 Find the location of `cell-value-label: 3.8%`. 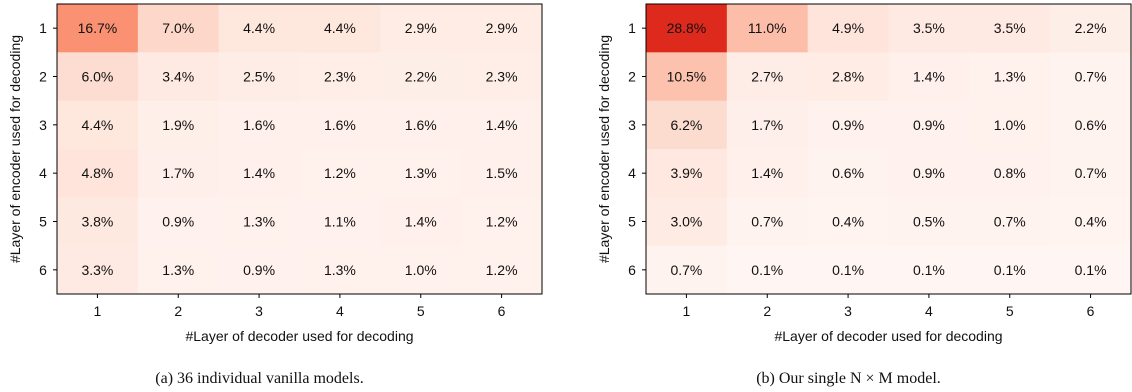

cell-value-label: 3.8% is located at coordinates (97, 222).